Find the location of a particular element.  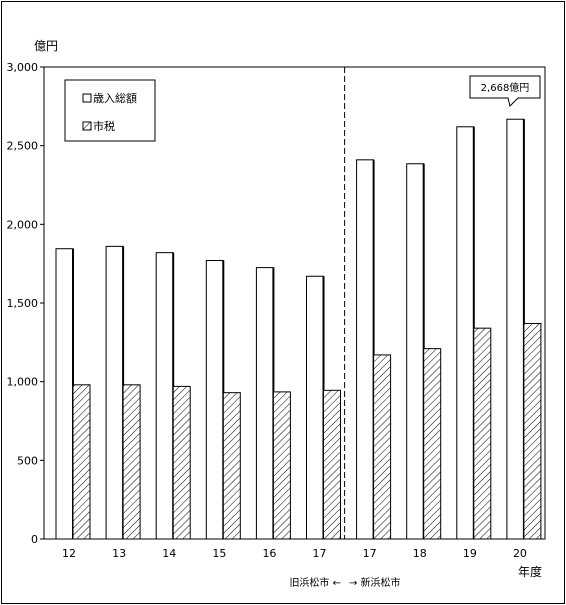

y-tick-label: 1,000 is located at coordinates (23, 382).